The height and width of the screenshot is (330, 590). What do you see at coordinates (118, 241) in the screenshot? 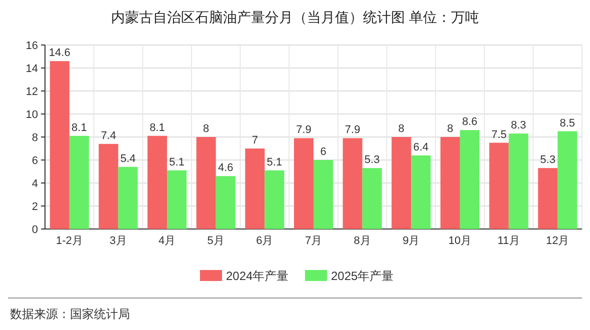
I see `x-tick-label: 3月` at bounding box center [118, 241].